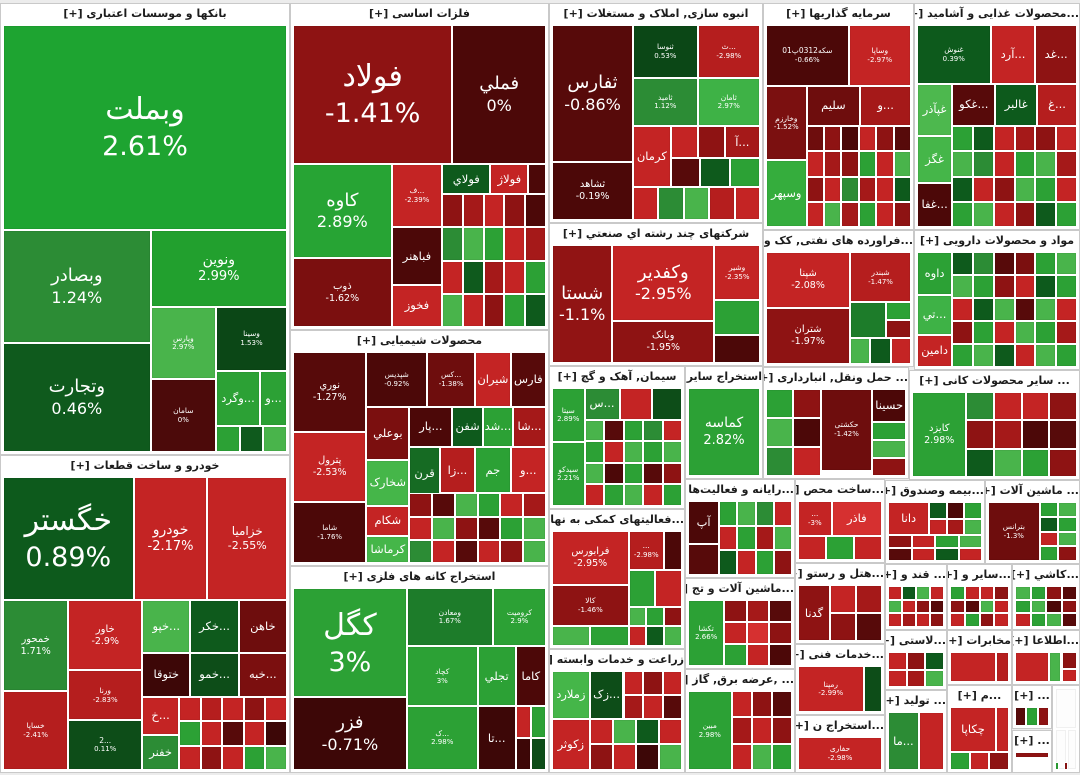  I want to click on stock-tile-کرمان: کرمان, so click(652, 156).